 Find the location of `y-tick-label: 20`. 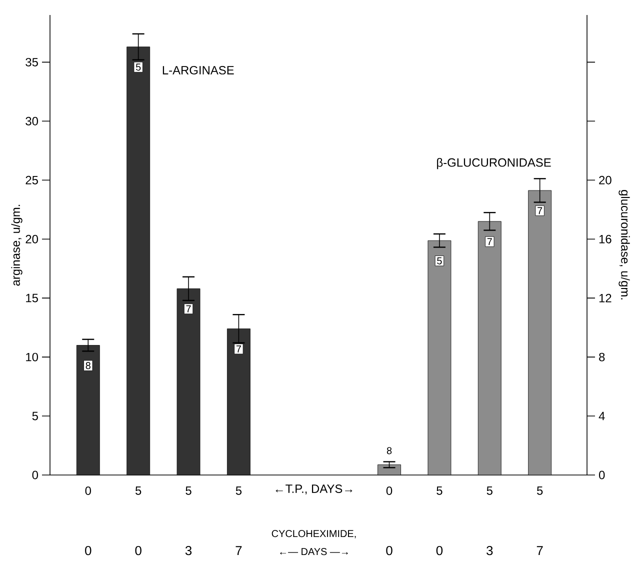

y-tick-label: 20 is located at coordinates (32, 239).